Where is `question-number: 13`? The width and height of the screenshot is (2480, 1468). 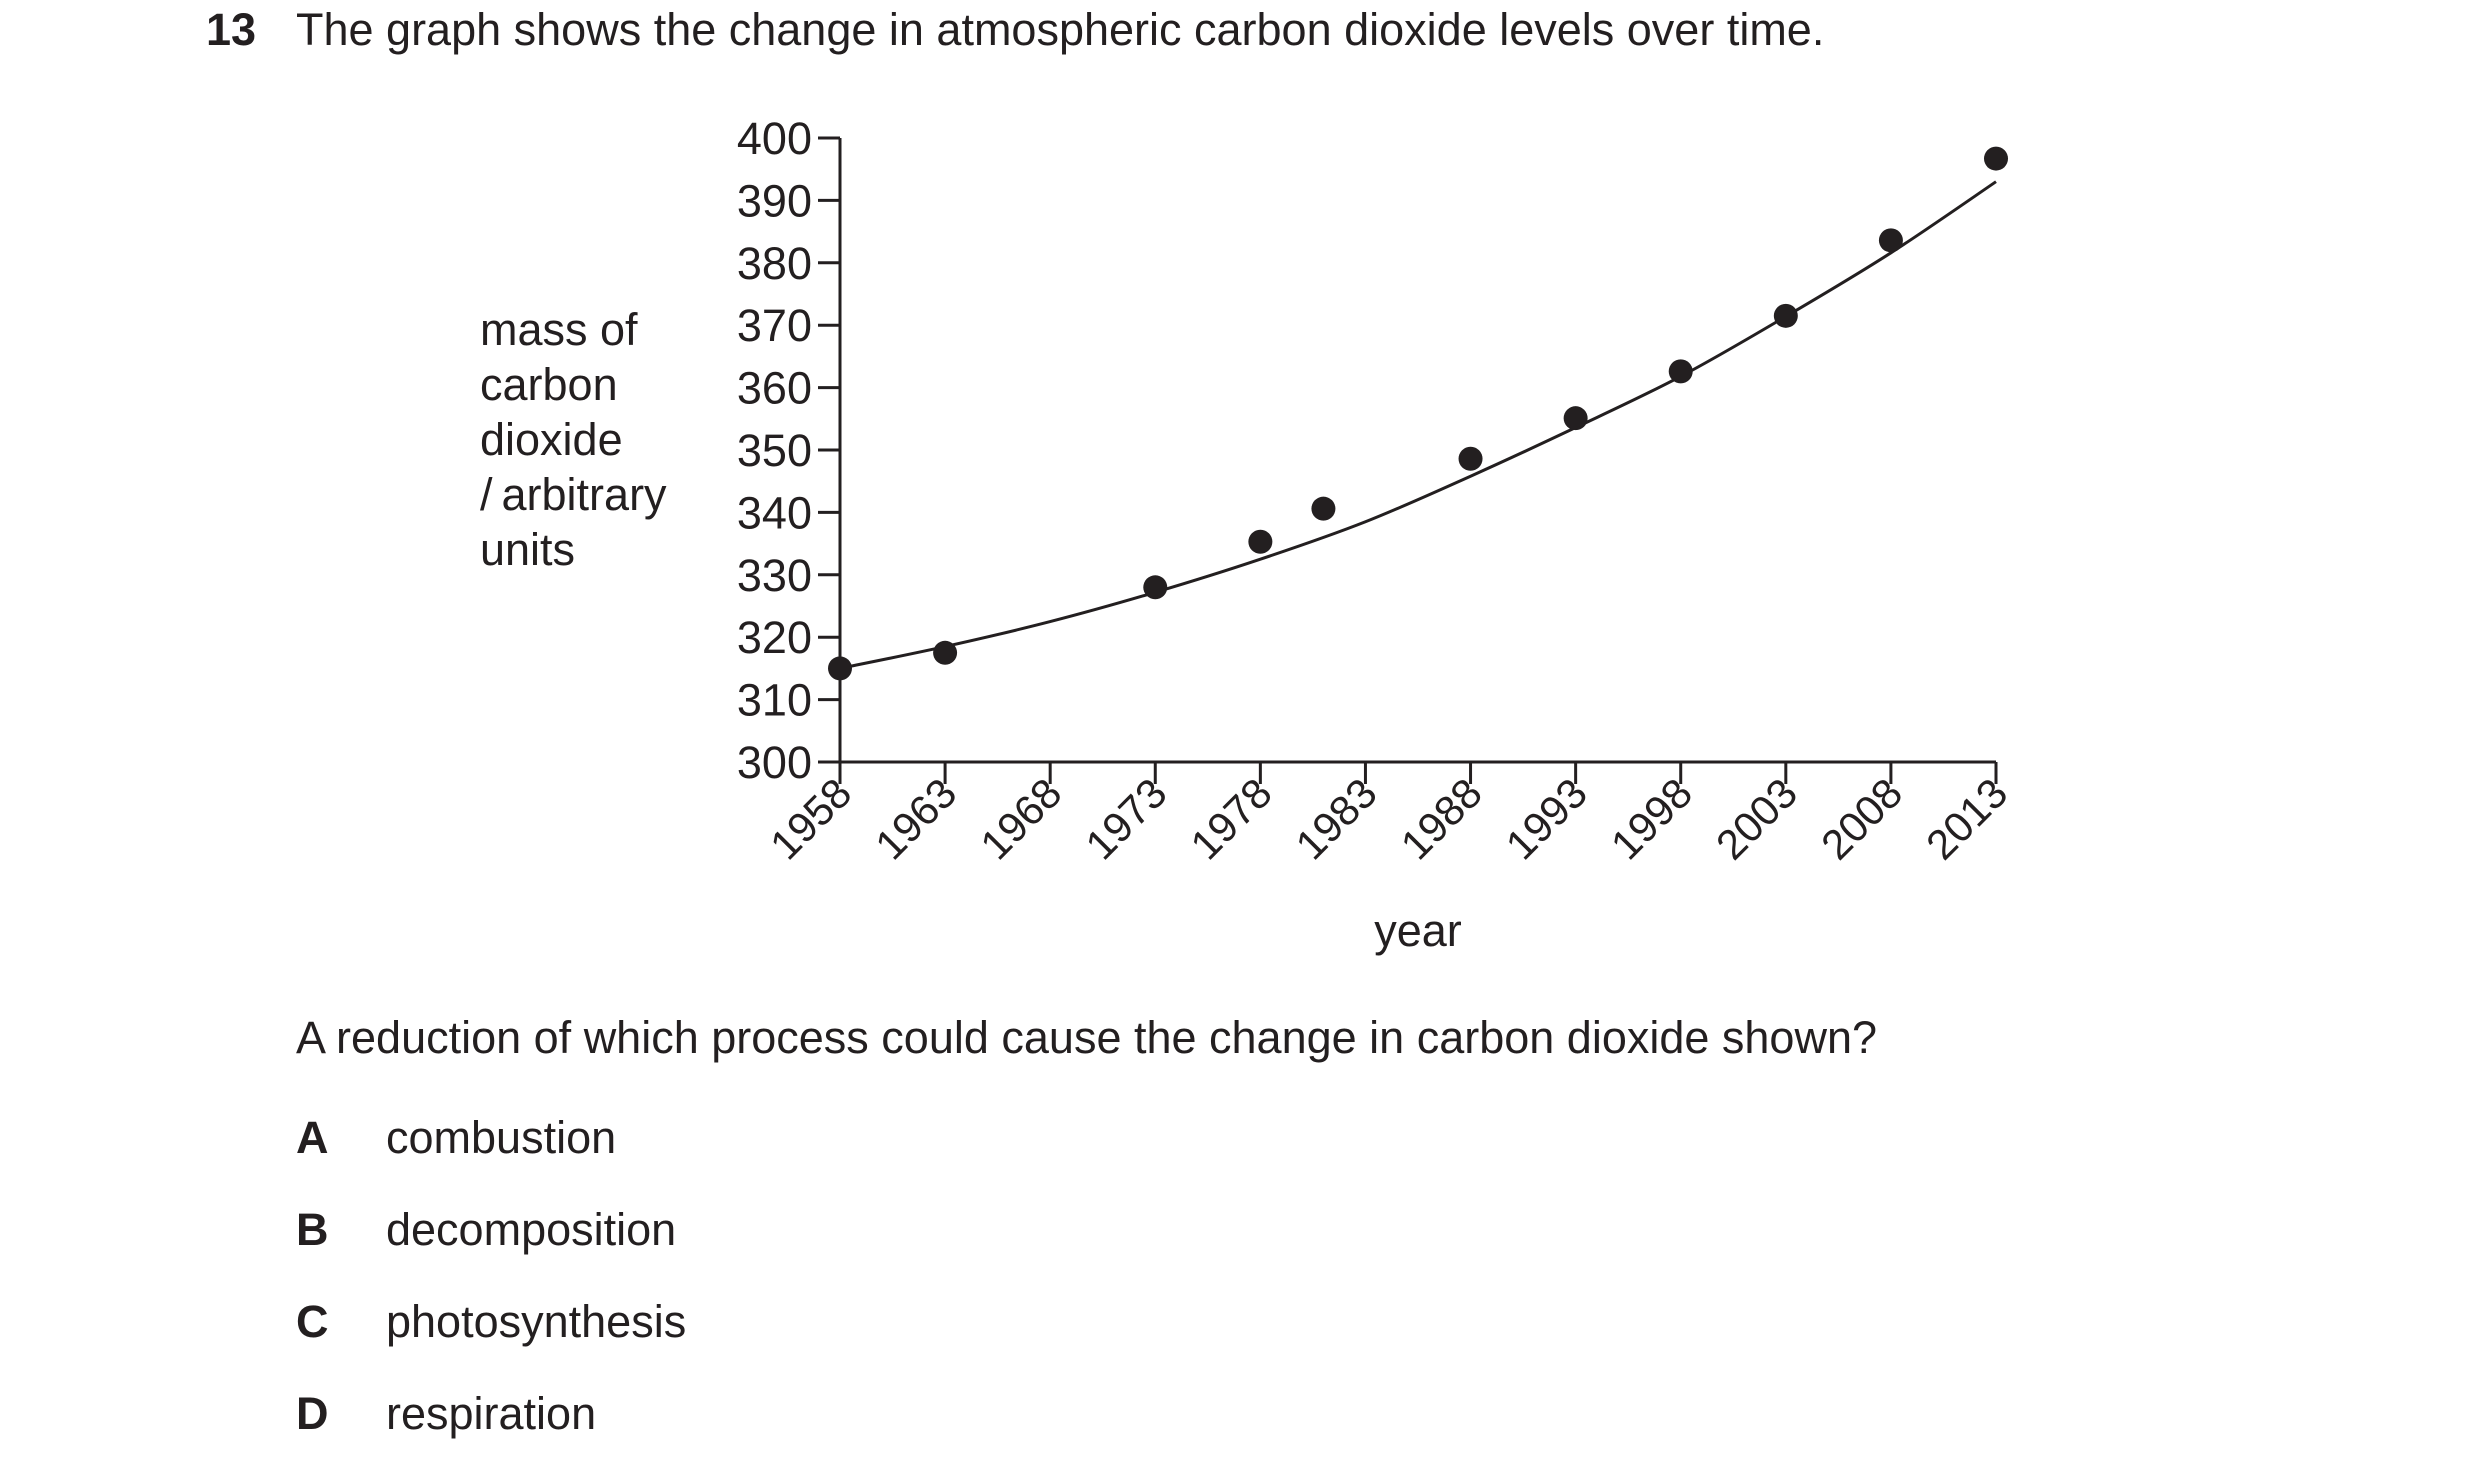
question-number: 13 is located at coordinates (231, 29).